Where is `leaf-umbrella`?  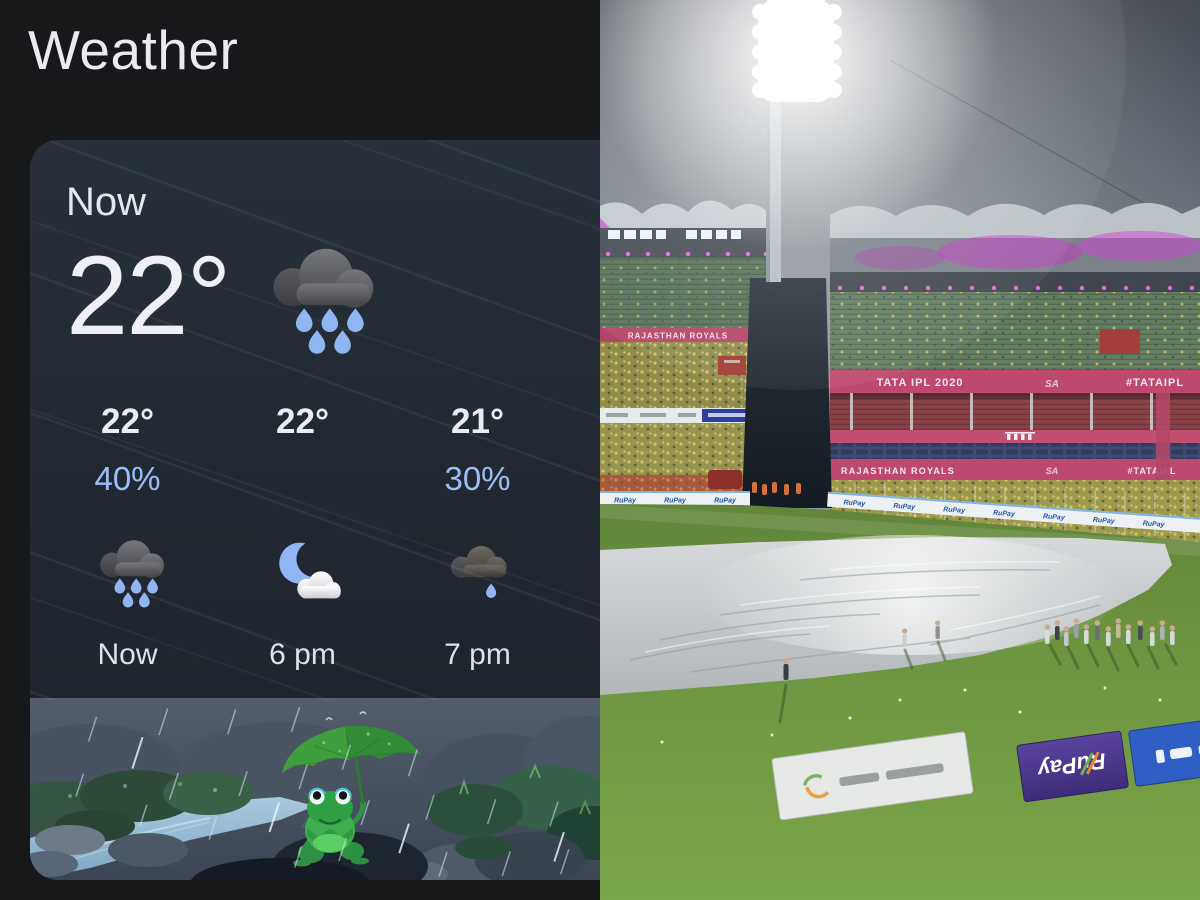 leaf-umbrella is located at coordinates (351, 749).